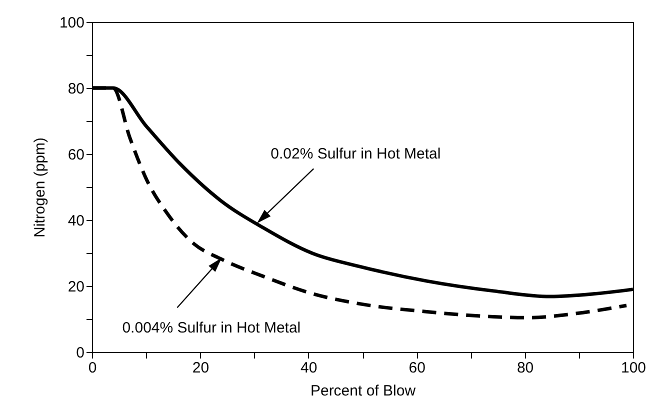  Describe the element at coordinates (76, 221) in the screenshot. I see `y-tick-label: 40` at that location.